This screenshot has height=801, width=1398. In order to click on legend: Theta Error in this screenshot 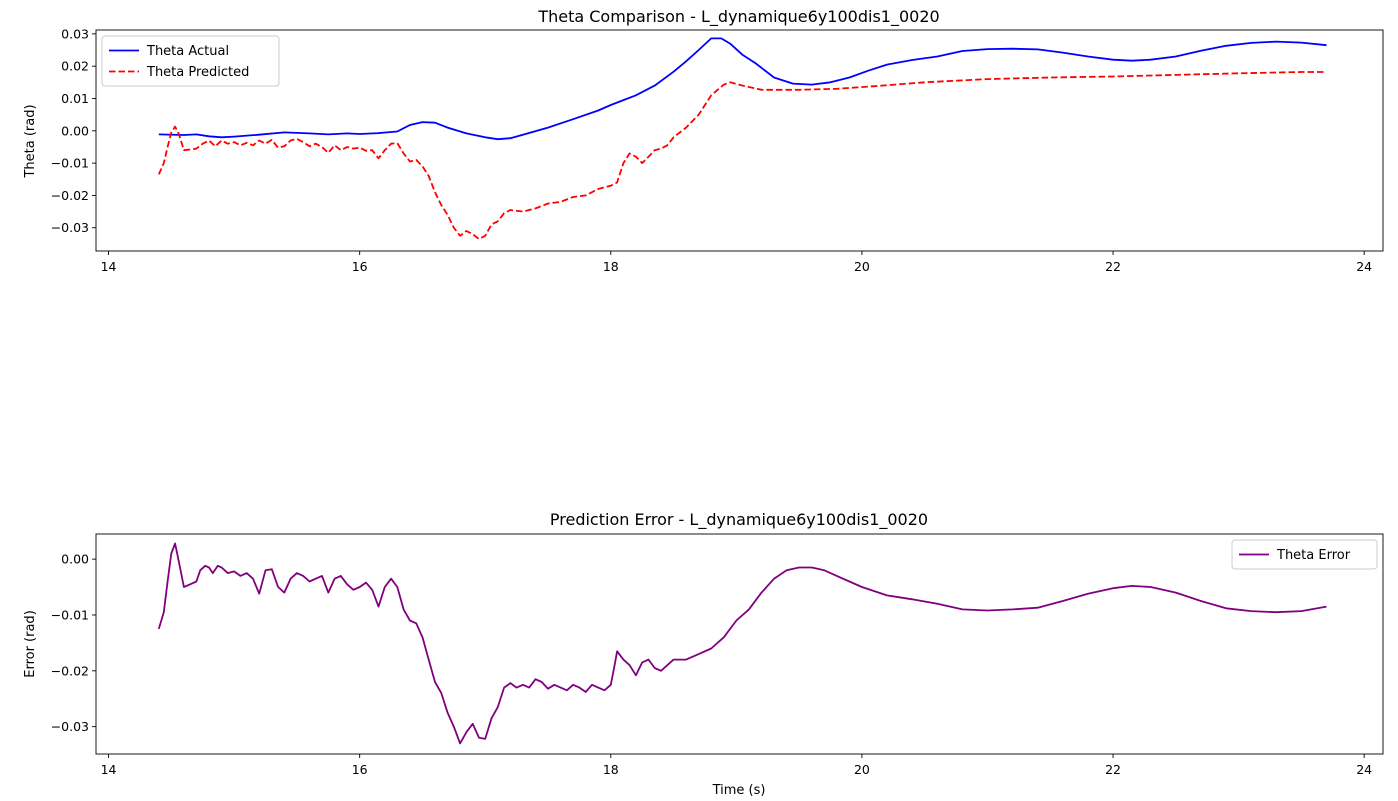, I will do `click(1304, 554)`.